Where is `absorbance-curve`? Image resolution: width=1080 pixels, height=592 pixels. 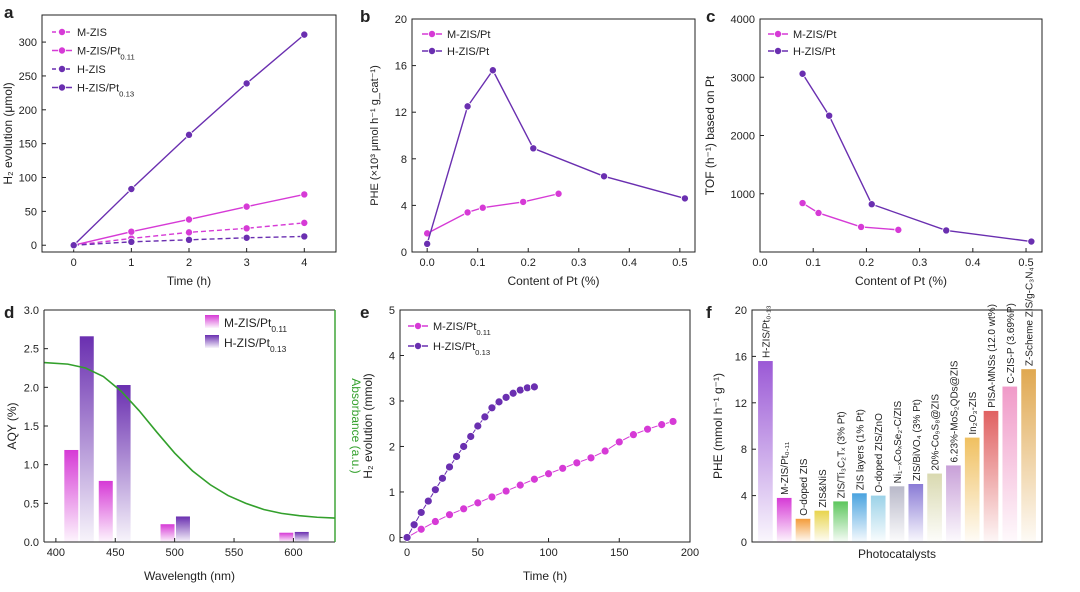 absorbance-curve is located at coordinates (189, 440).